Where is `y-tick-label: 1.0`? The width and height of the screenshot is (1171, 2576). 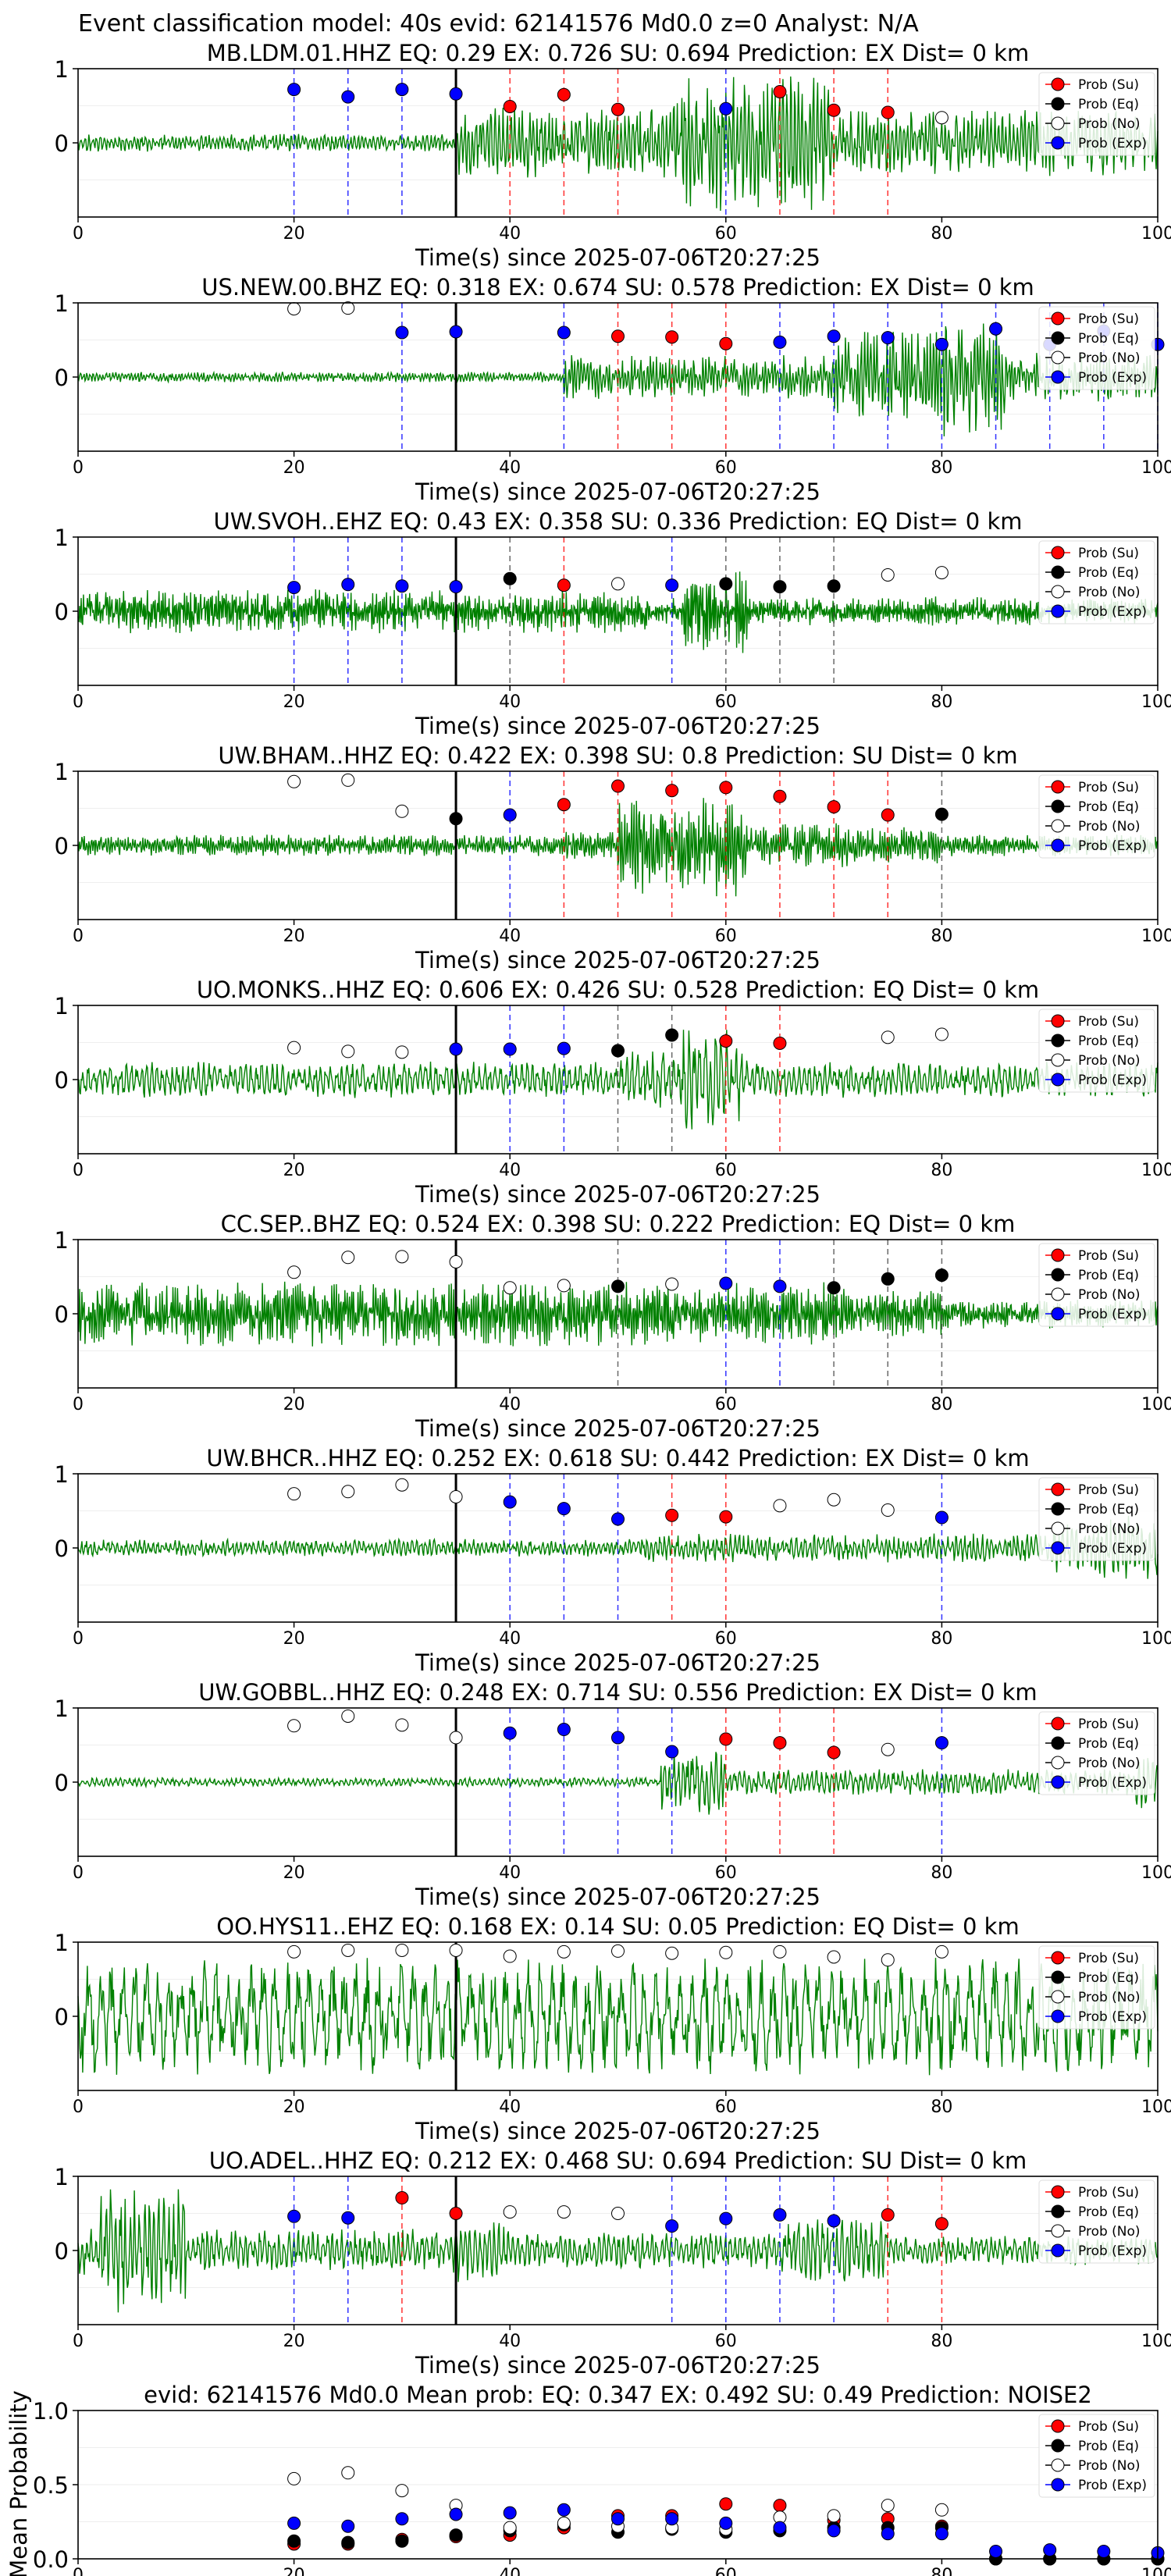
y-tick-label: 1.0 is located at coordinates (51, 2411).